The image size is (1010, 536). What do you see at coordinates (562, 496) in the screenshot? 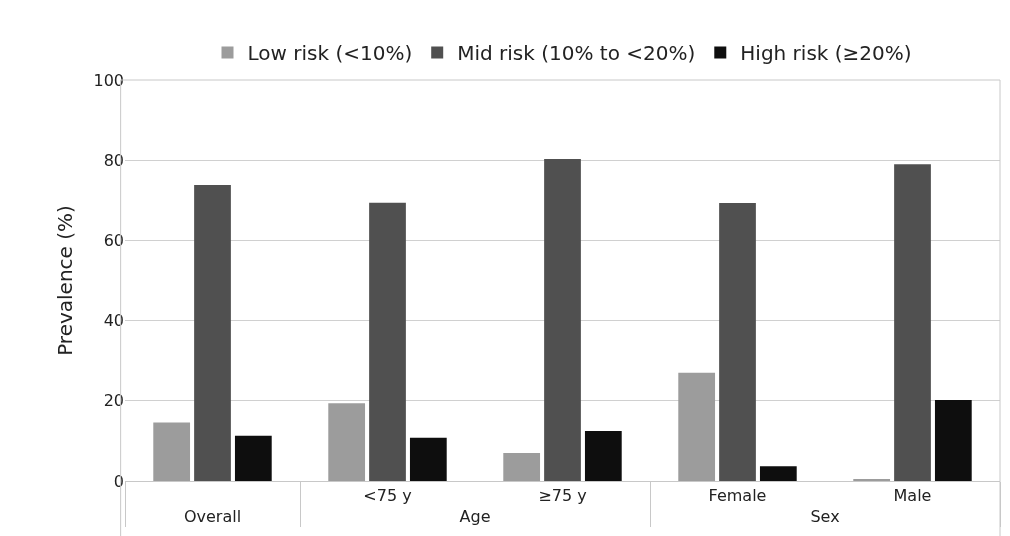
I see `x-tick-label: ≥75 y` at bounding box center [562, 496].